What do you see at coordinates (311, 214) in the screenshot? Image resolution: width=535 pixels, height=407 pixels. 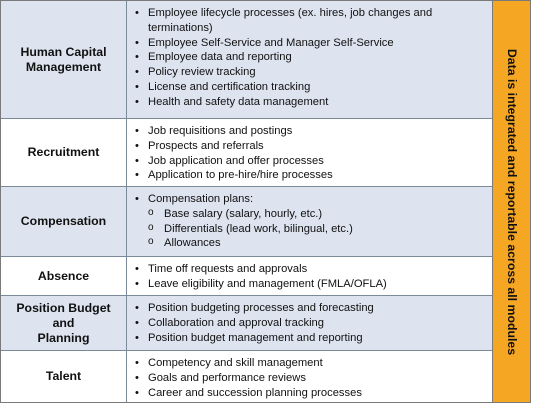 I see `feature-subitem: Base salary (salary, hourly, etc.)` at bounding box center [311, 214].